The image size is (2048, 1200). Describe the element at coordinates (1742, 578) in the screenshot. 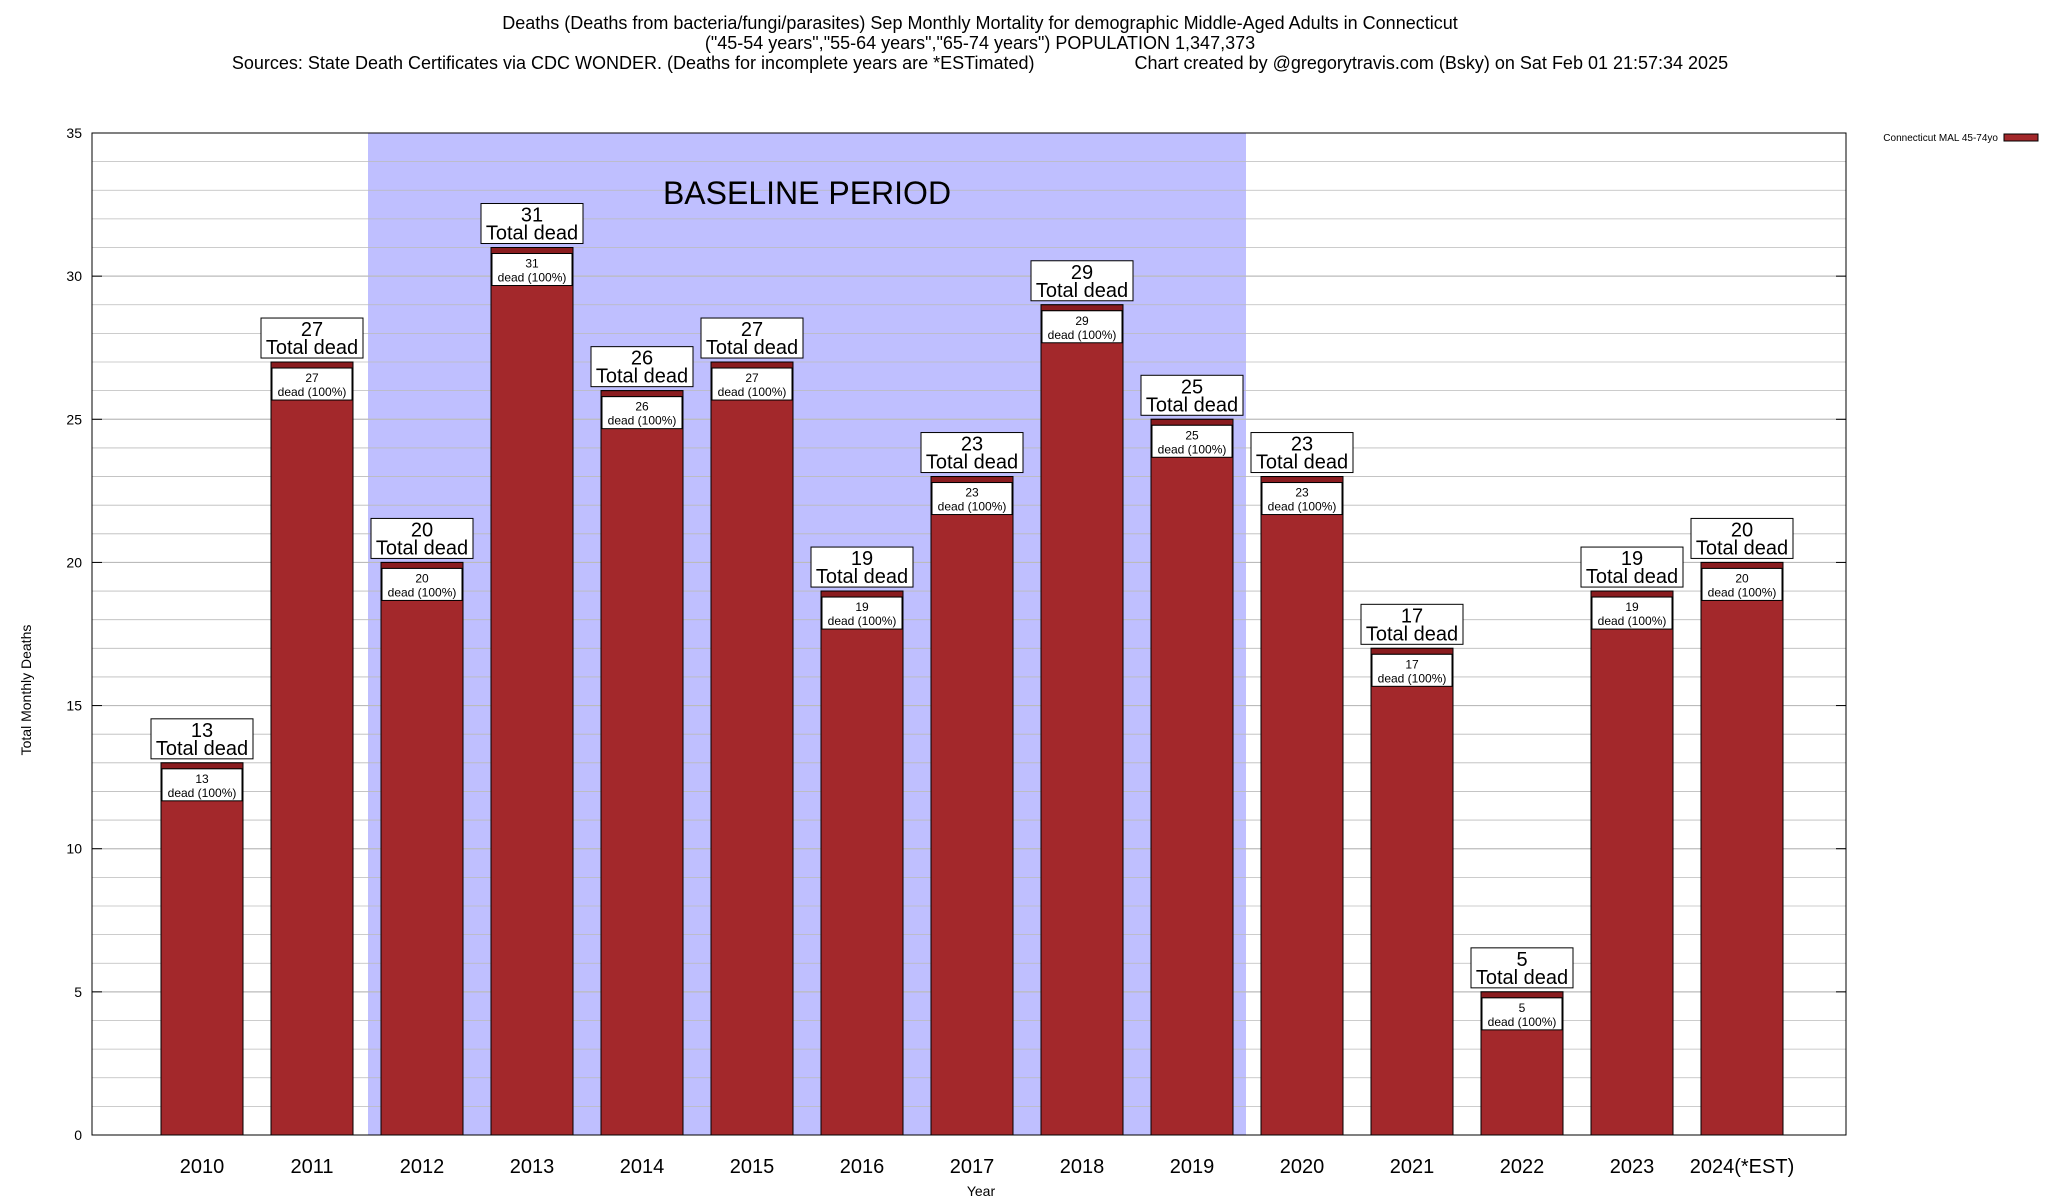

I see `inner-label-value: 20` at that location.